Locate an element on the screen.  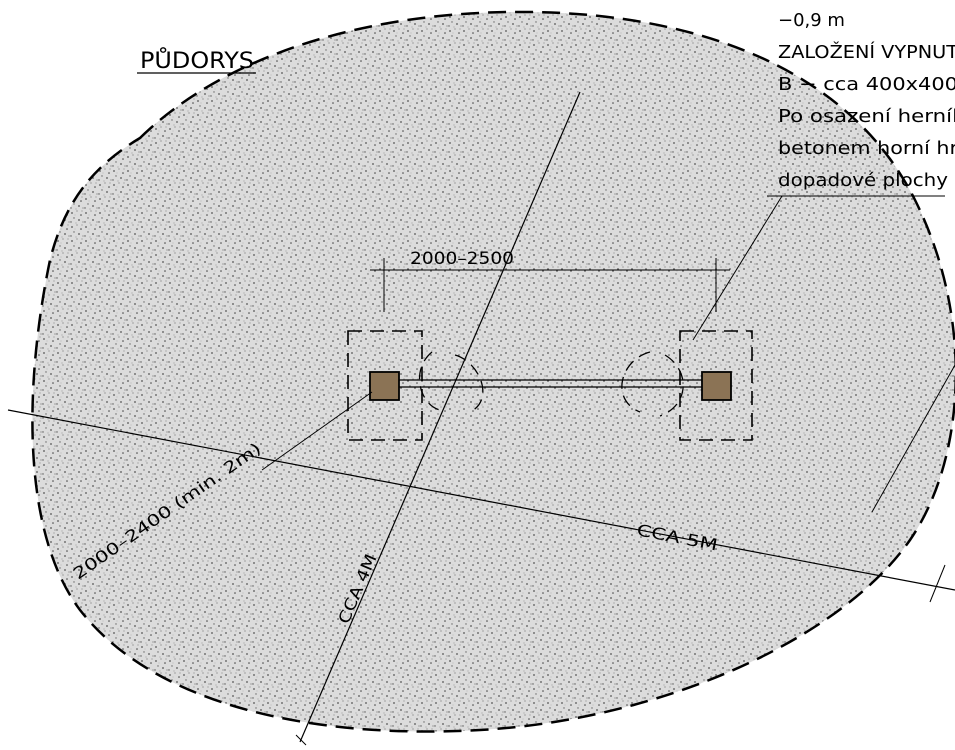
edge-tick-bottom is located at coordinates (301, 740).